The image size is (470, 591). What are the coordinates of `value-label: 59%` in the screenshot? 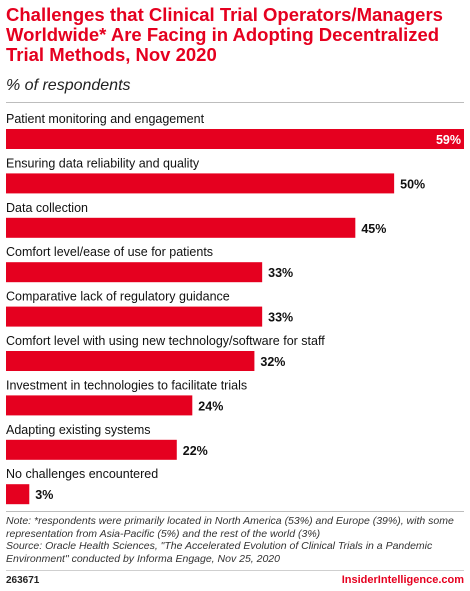 It's located at (448, 140).